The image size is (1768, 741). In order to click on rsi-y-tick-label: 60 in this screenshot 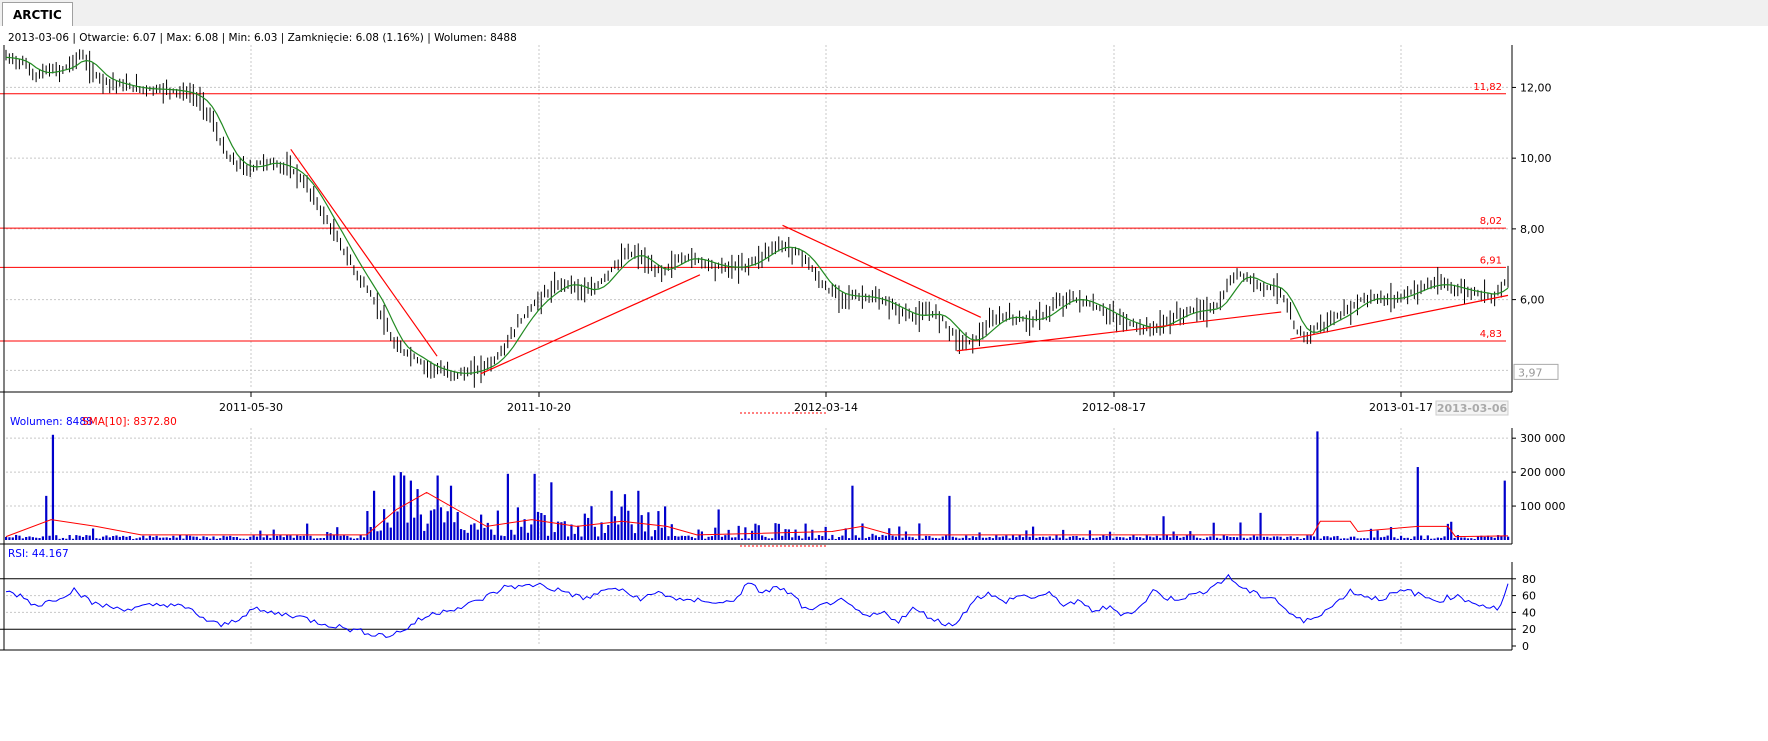, I will do `click(1529, 596)`.